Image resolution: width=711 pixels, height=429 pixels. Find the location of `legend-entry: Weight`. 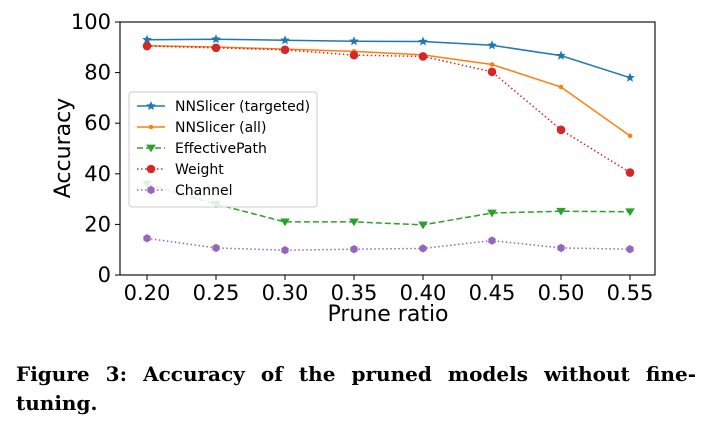

legend-entry: Weight is located at coordinates (180, 170).